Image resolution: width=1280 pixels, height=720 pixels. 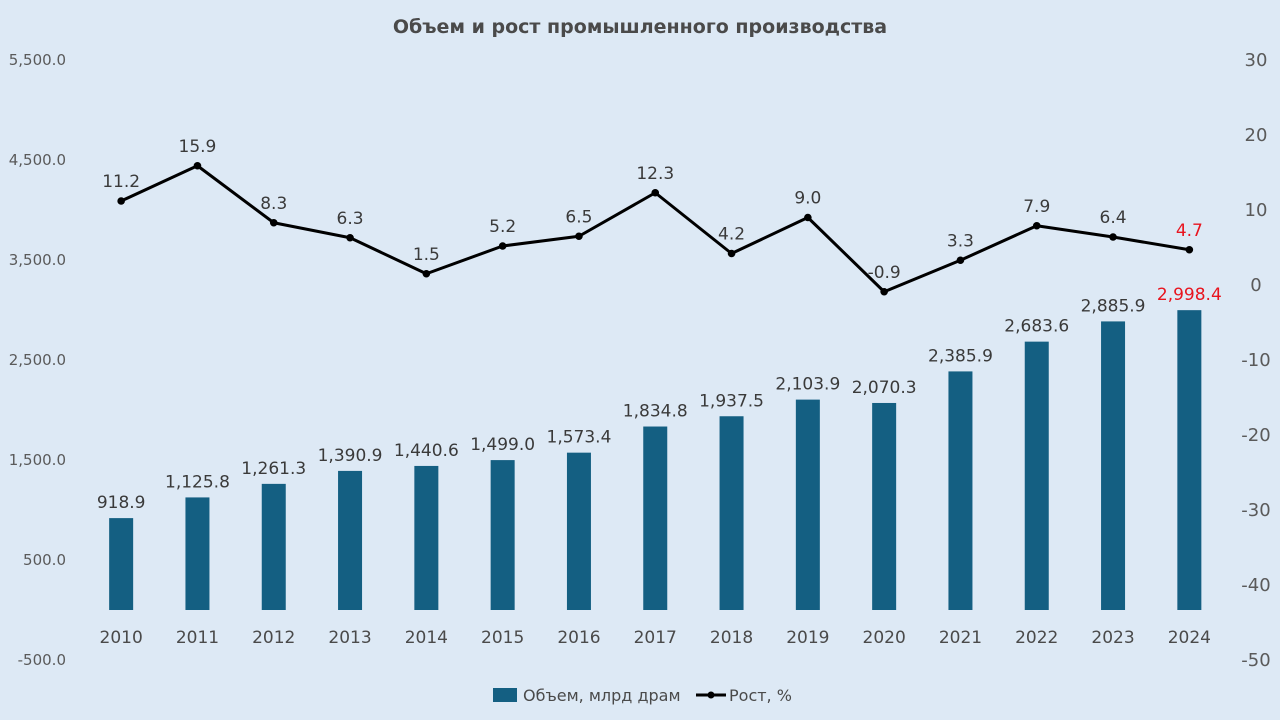 I want to click on left-tick-label: -500.0, so click(x=42, y=660).